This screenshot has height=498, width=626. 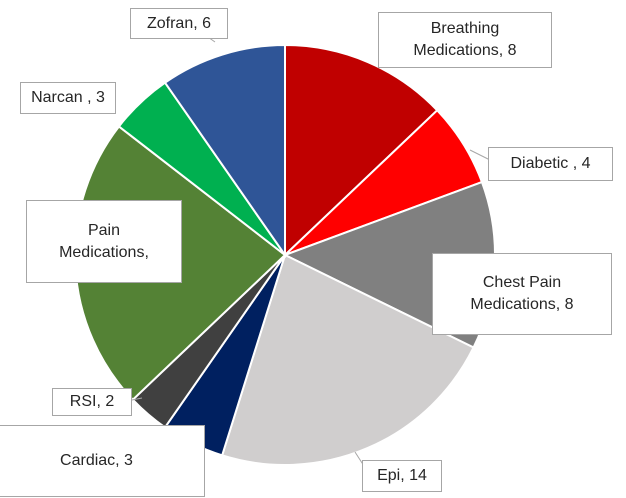 What do you see at coordinates (179, 23) in the screenshot?
I see `data-label: Zofran, 6` at bounding box center [179, 23].